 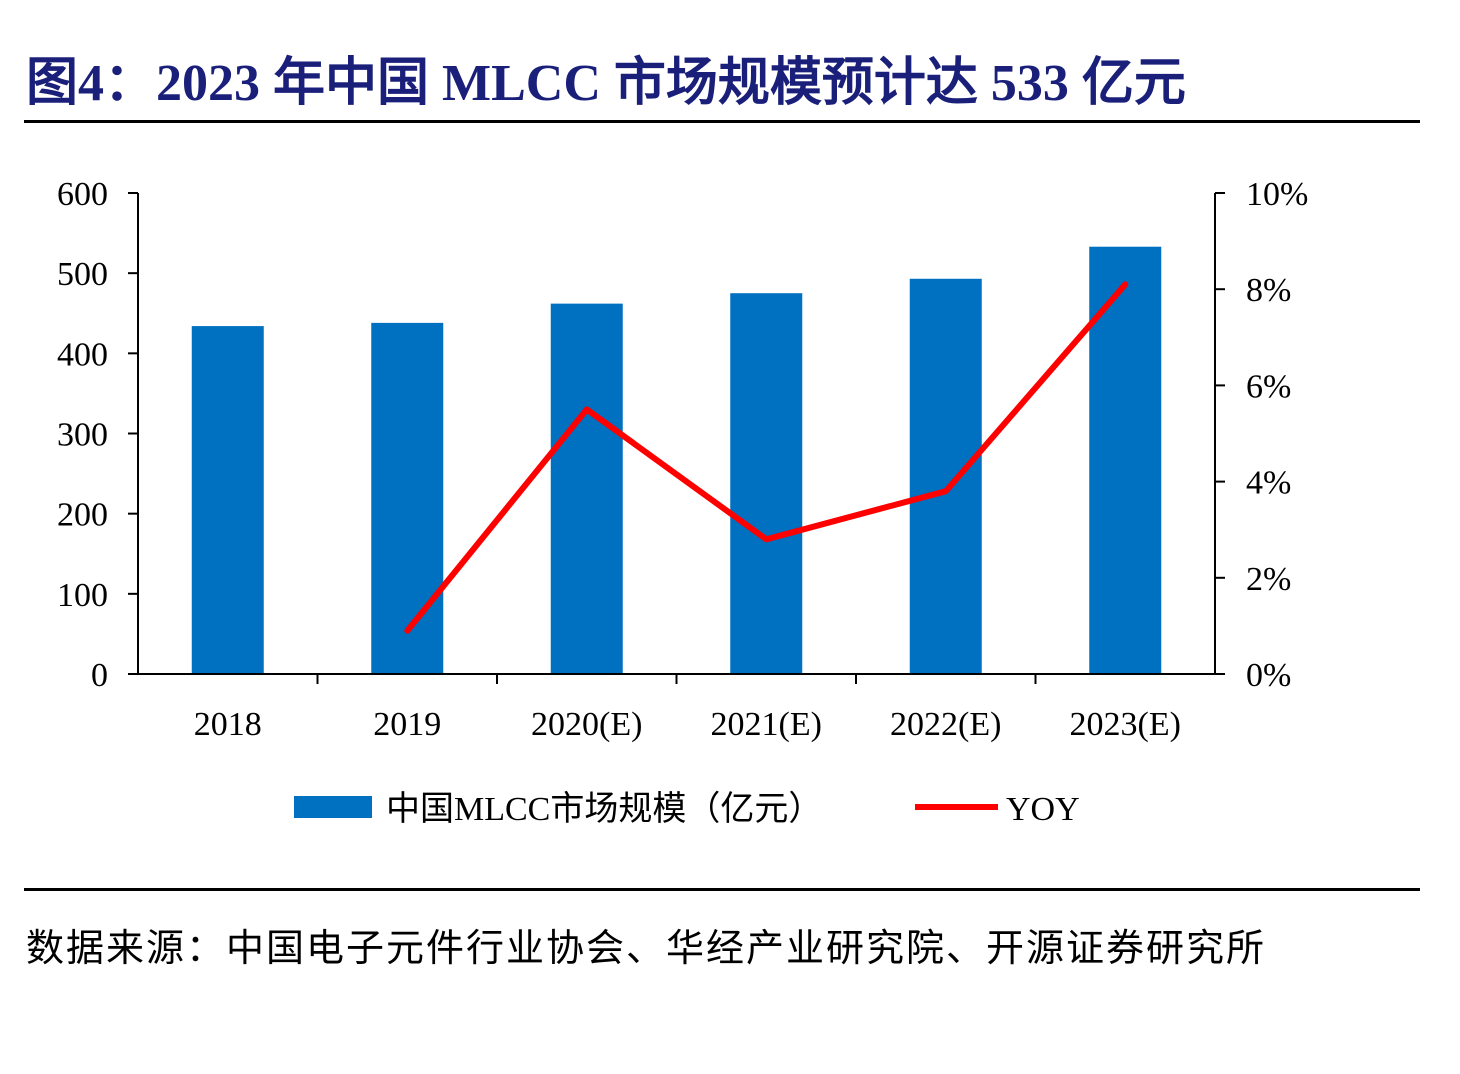 I want to click on right-tick-label: 6%, so click(x=1268, y=386).